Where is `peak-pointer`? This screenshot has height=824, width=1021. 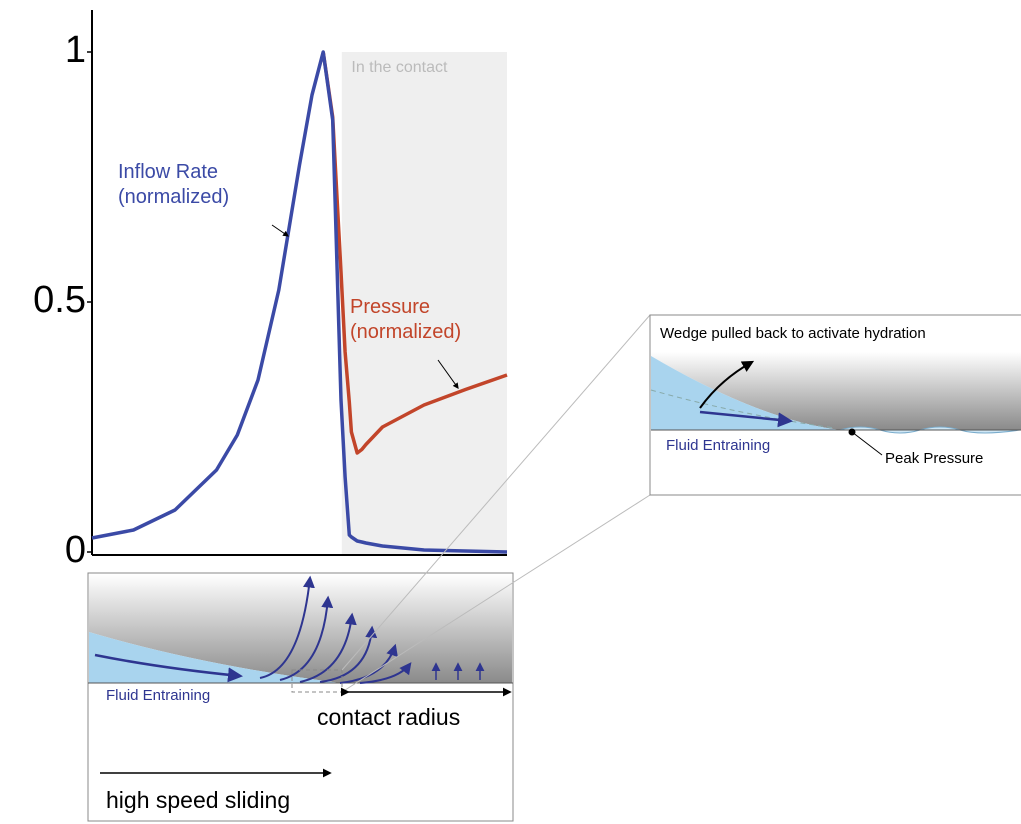 peak-pointer is located at coordinates (867, 443).